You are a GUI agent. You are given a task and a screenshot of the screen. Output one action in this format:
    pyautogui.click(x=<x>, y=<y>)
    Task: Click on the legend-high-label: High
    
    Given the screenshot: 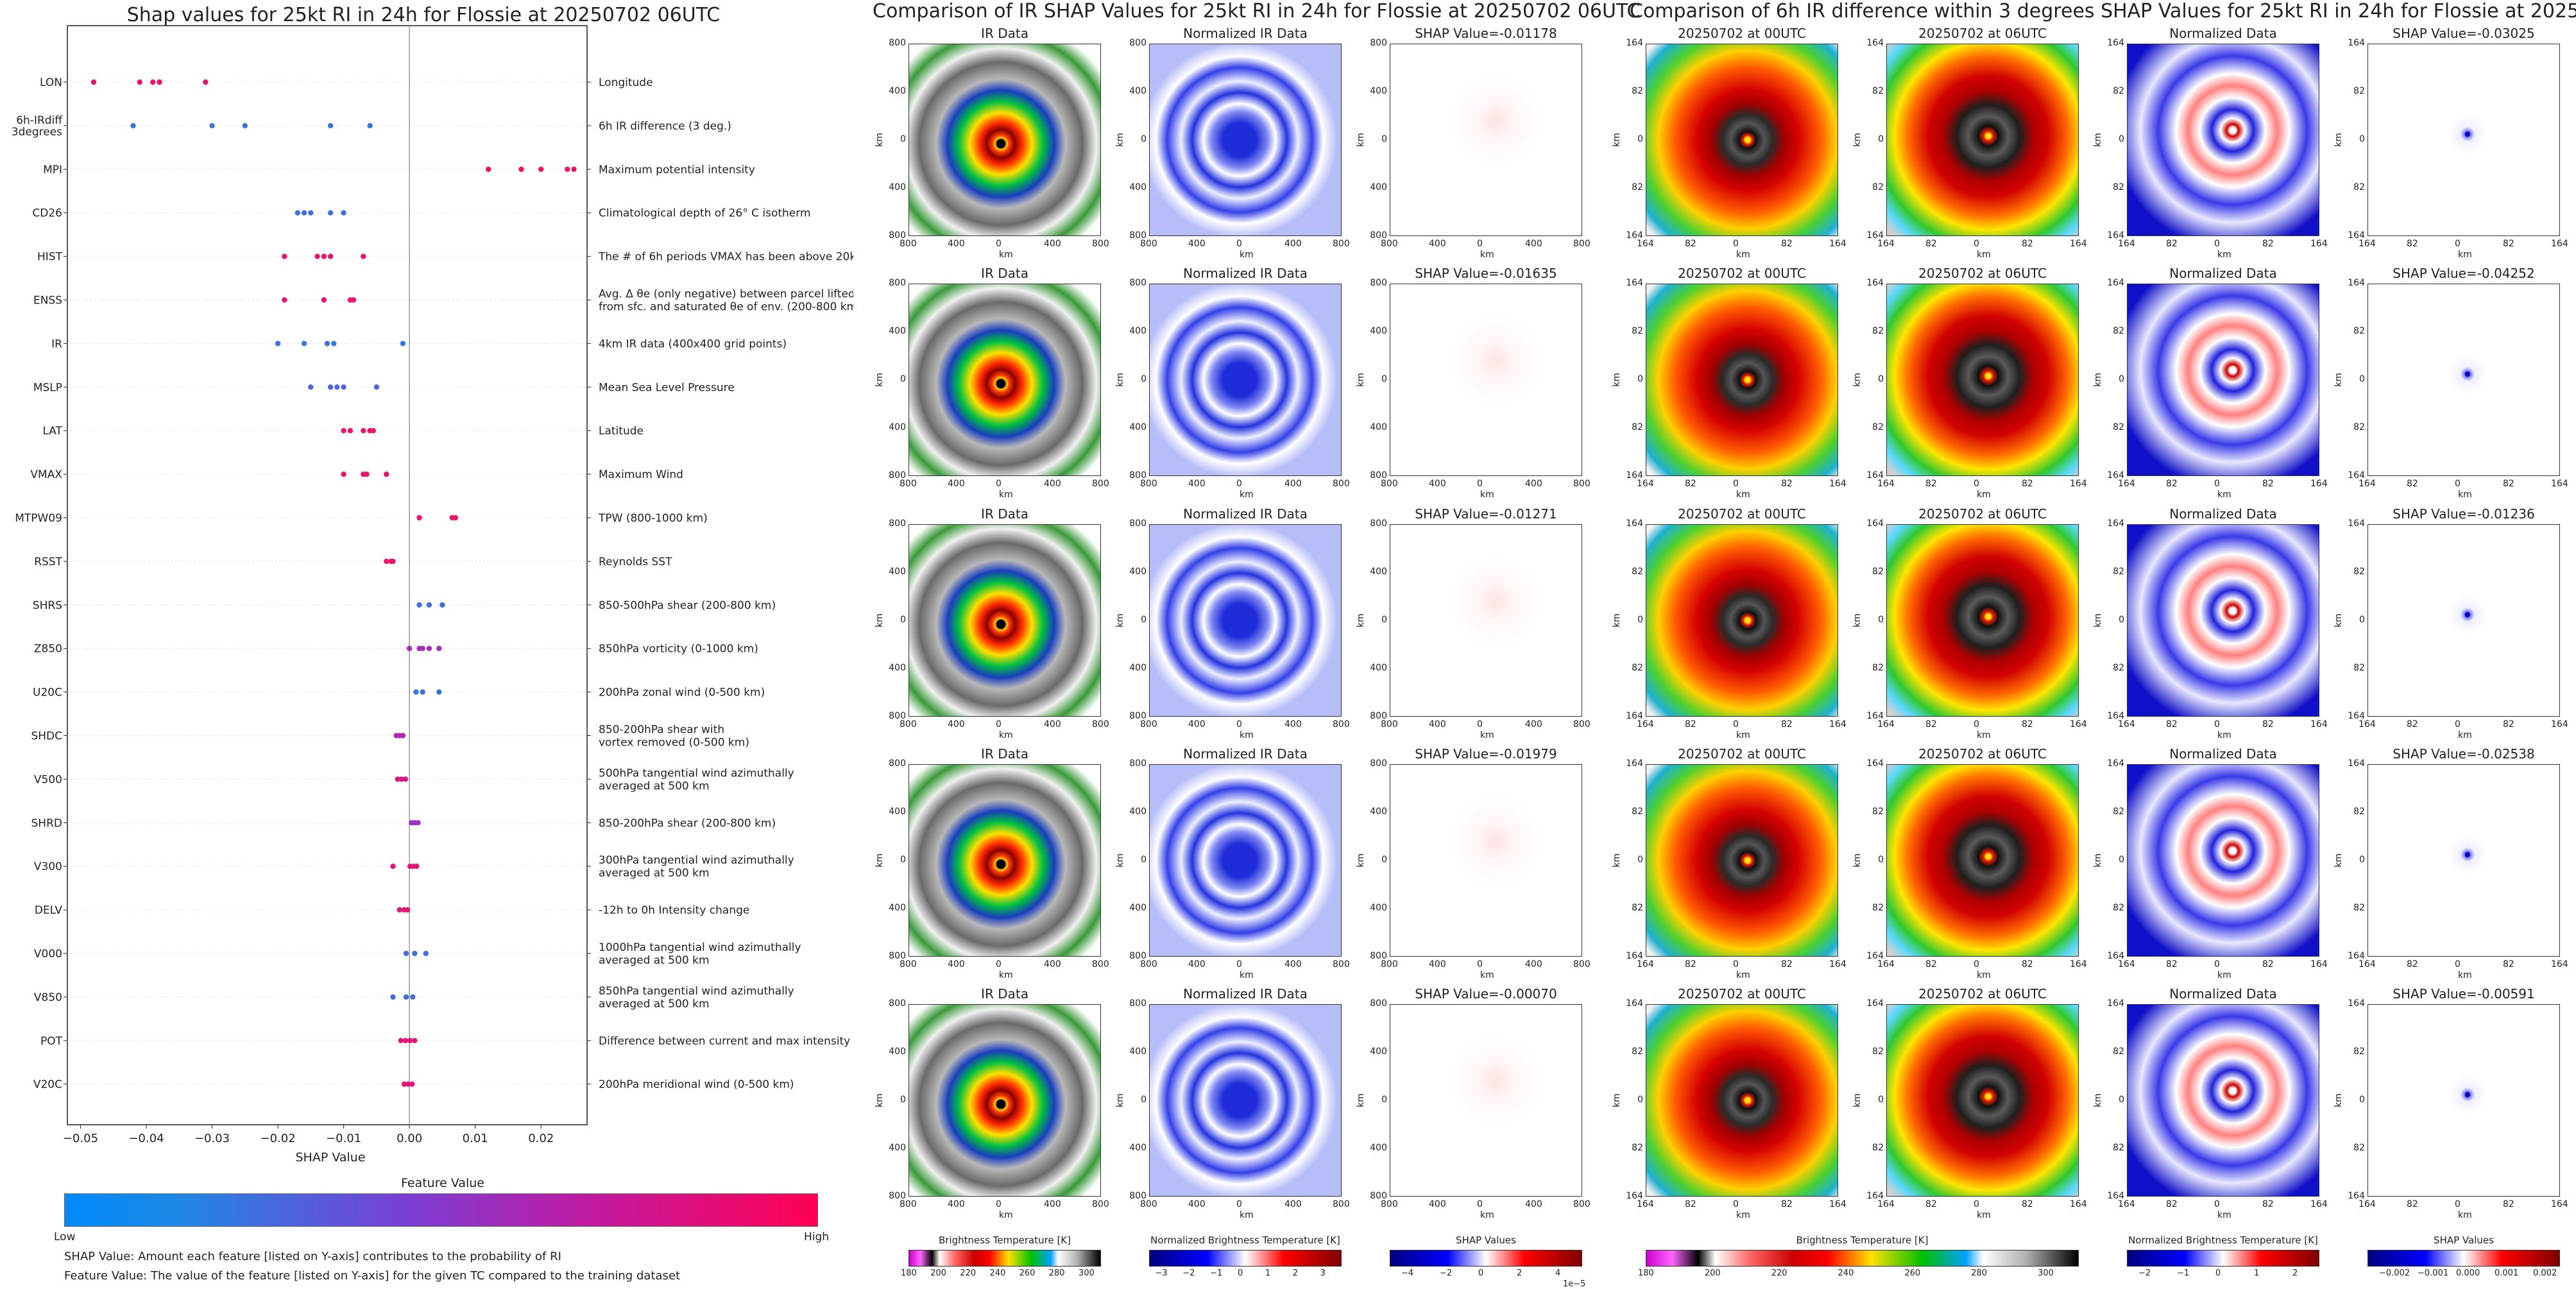 What is the action you would take?
    pyautogui.click(x=817, y=1237)
    